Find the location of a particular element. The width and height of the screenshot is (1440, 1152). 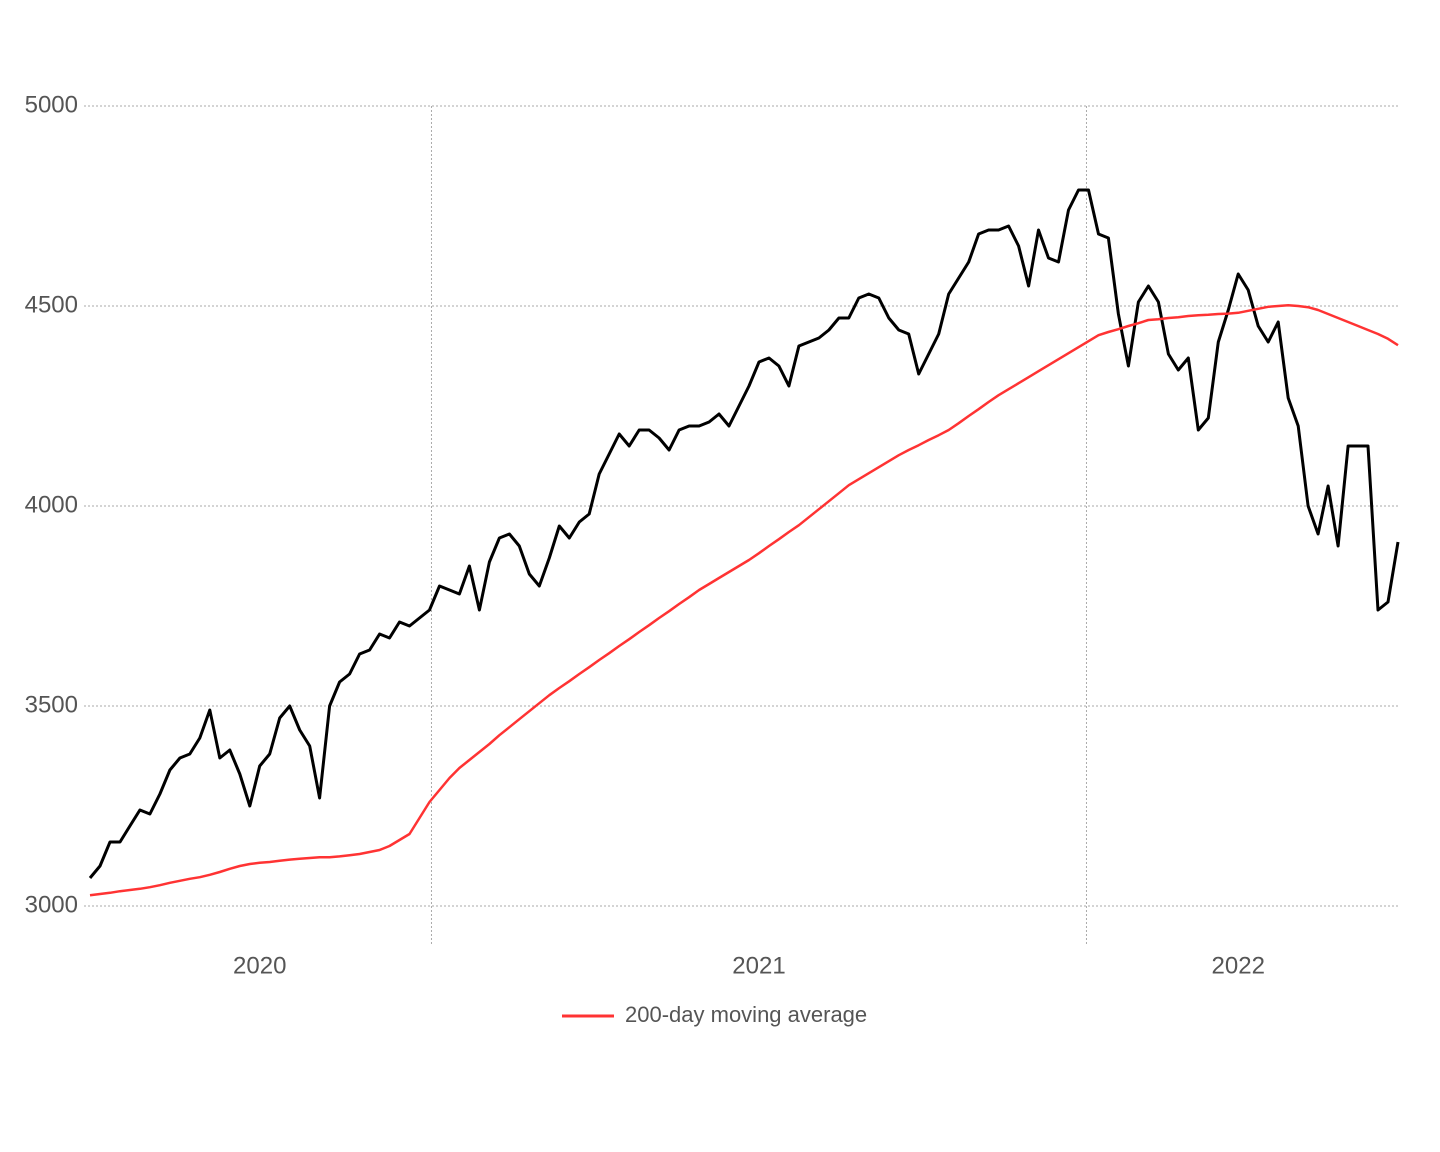

y-tick-label: 3000 is located at coordinates (51, 904).